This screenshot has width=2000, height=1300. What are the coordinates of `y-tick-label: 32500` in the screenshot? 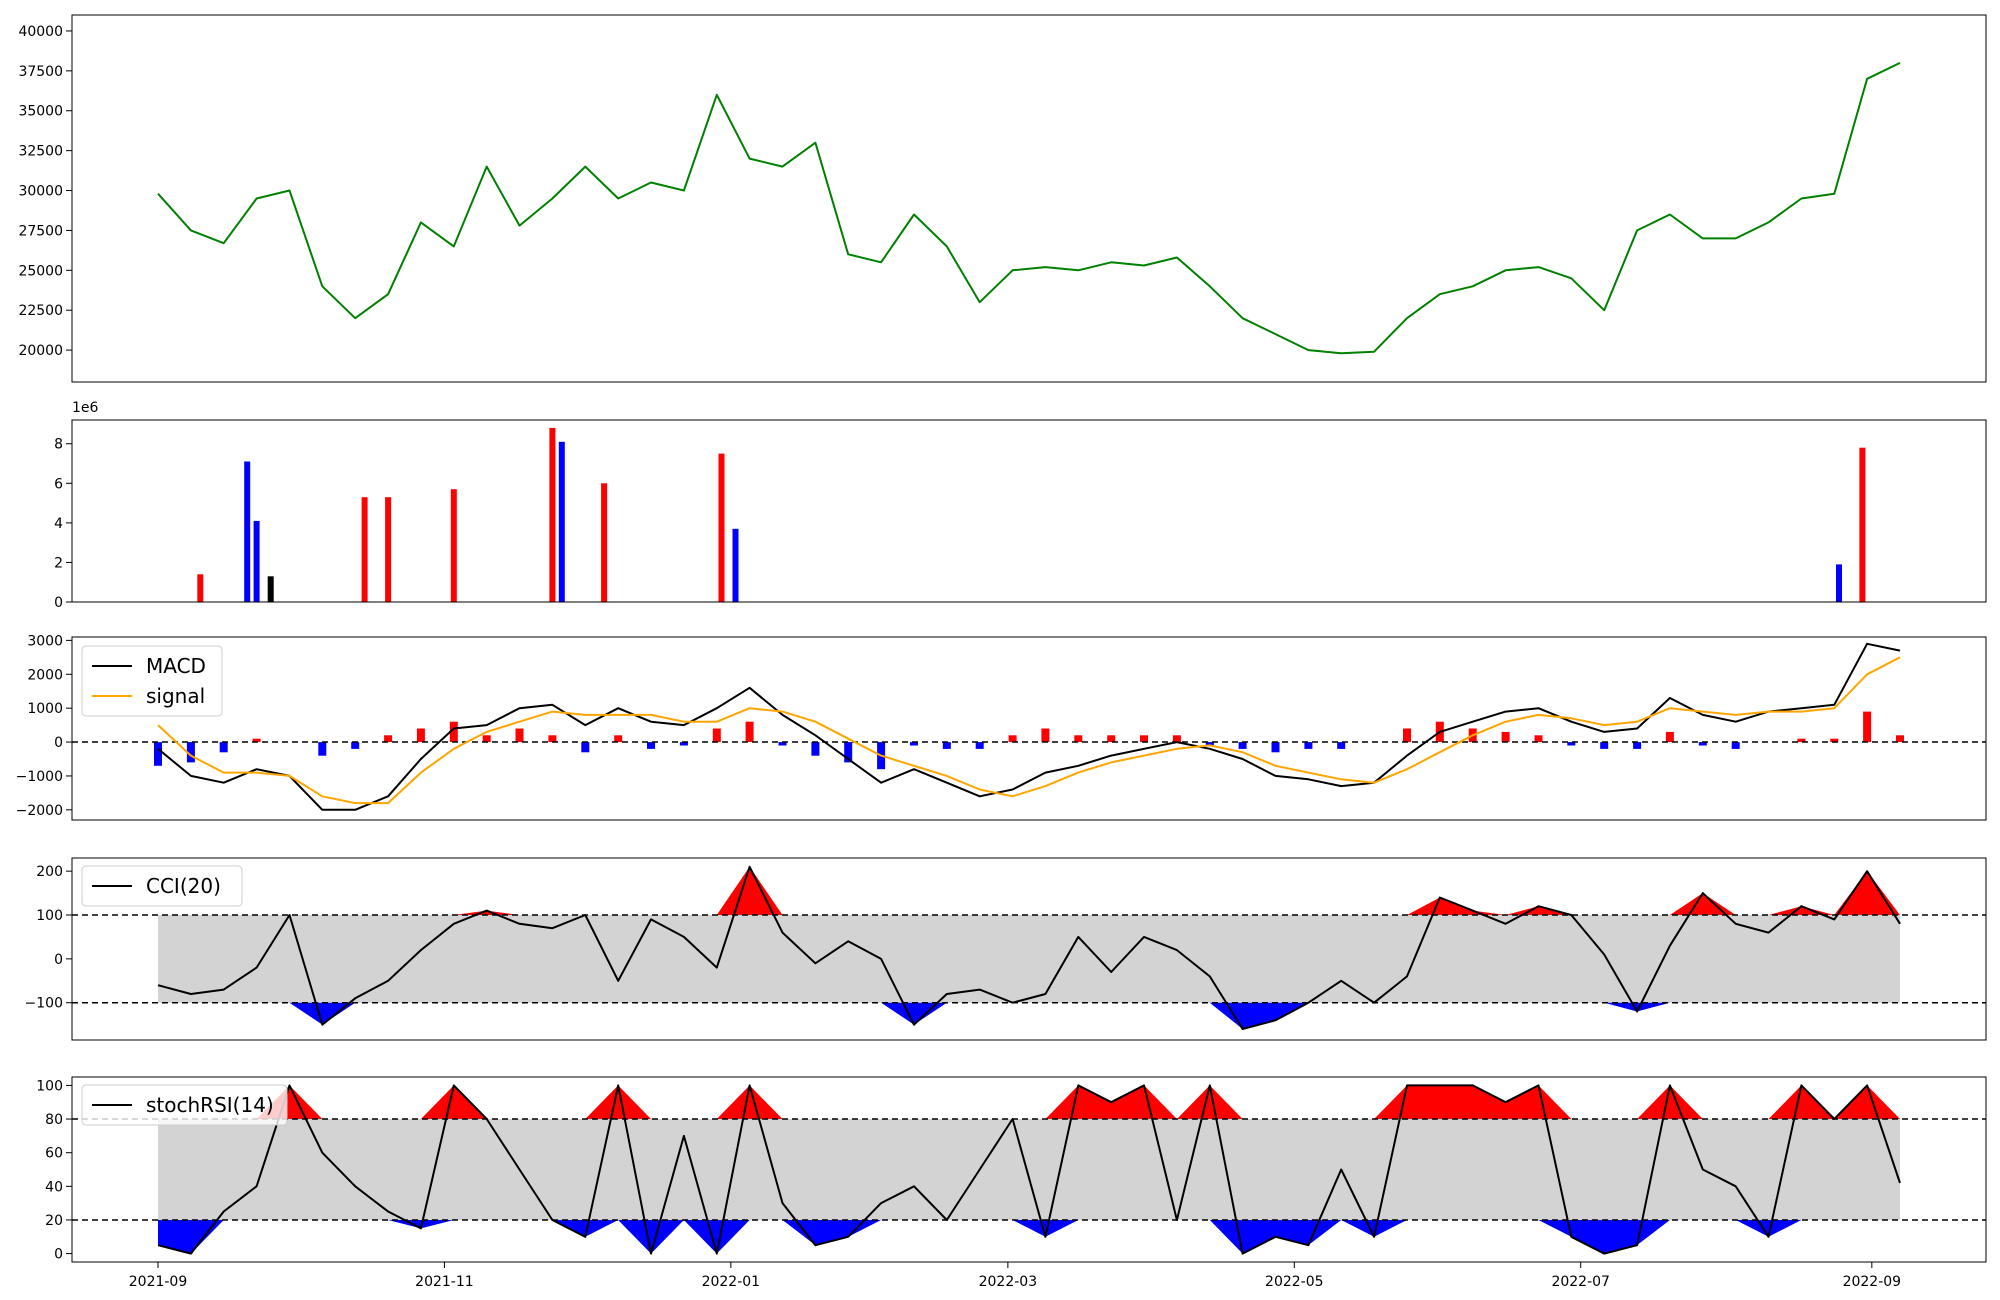 It's located at (40, 152).